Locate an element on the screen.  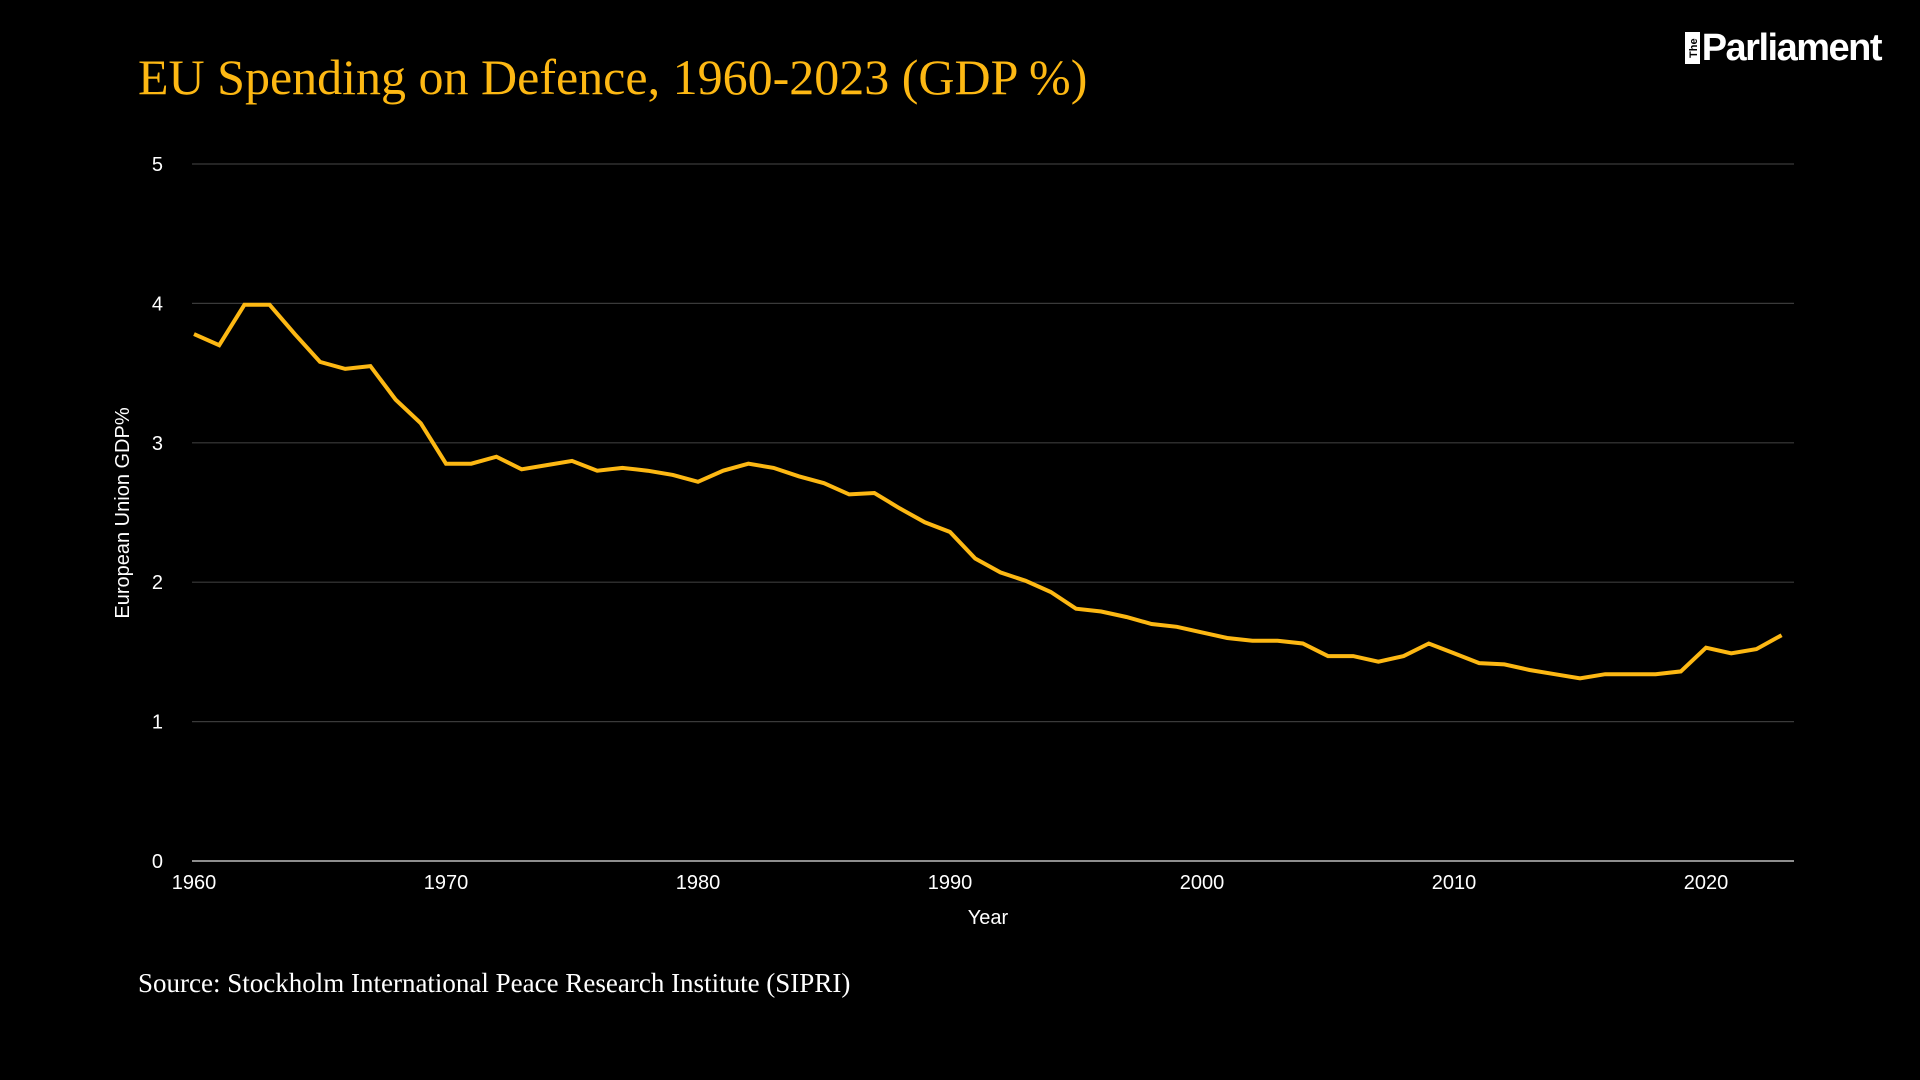
the-parliament-logo: The Parliament is located at coordinates (1783, 48).